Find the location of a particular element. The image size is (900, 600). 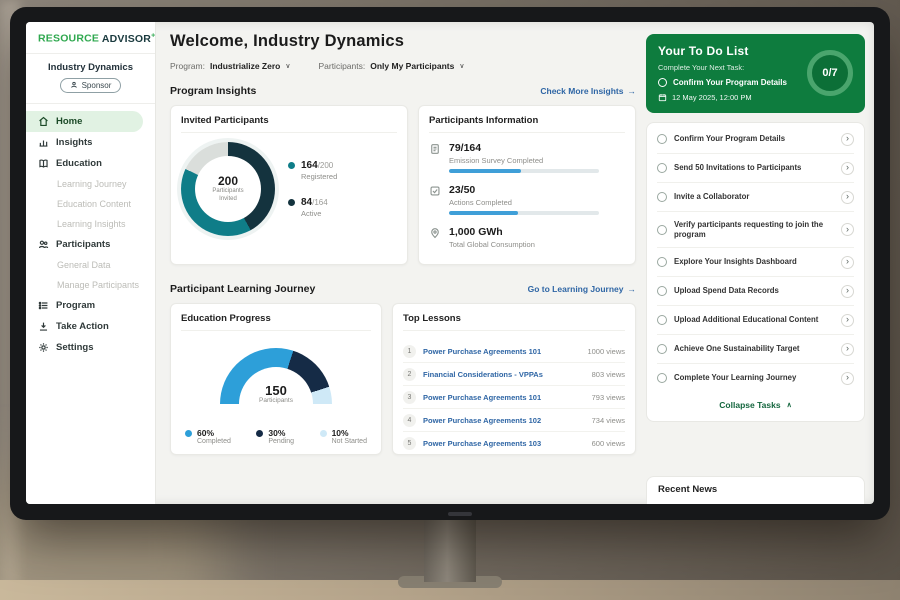

donut-center-value: 200 is located at coordinates (228, 181).